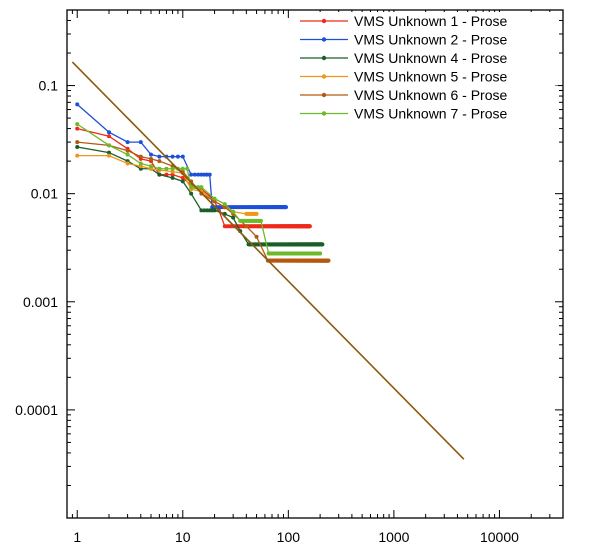  I want to click on legend-item: VMS Unknown 4 - Prose, so click(427, 58).